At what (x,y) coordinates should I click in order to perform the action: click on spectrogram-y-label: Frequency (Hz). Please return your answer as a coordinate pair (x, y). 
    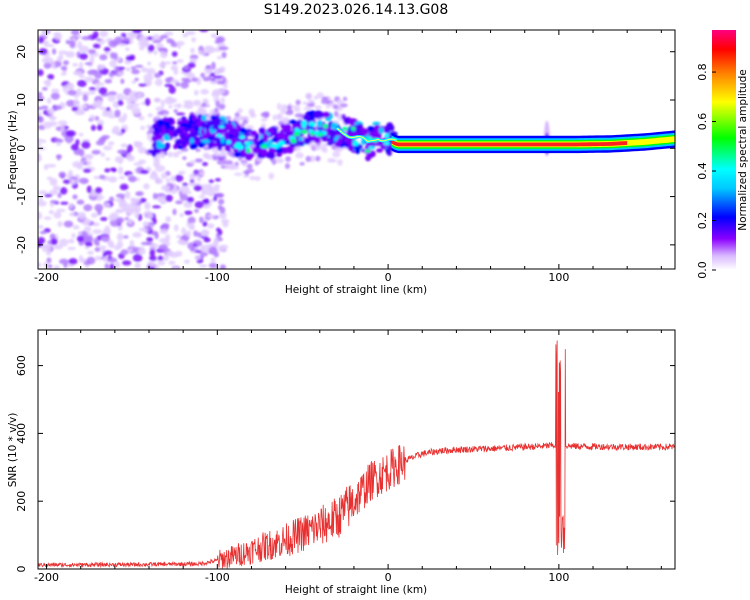
    Looking at the image, I should click on (13, 149).